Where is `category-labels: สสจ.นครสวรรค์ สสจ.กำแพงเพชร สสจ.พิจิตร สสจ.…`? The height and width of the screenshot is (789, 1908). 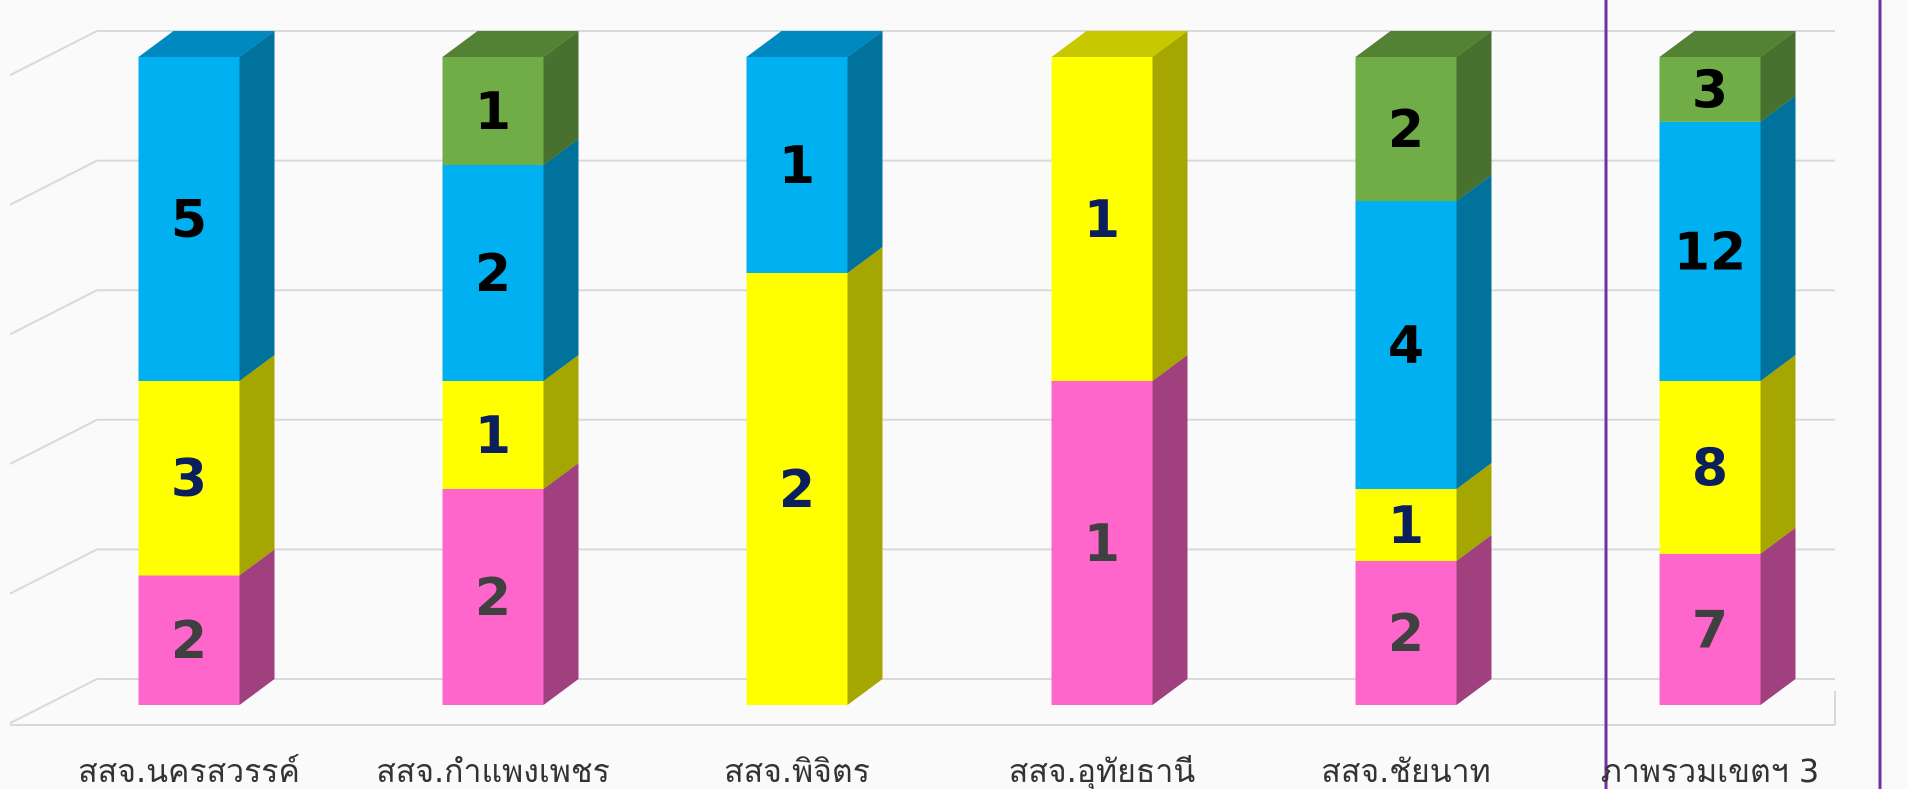
category-labels: สสจ.นครสวรรค์ สสจ.กำแพงเพชร สสจ.พิจิตร สสจ.… is located at coordinates (948, 770).